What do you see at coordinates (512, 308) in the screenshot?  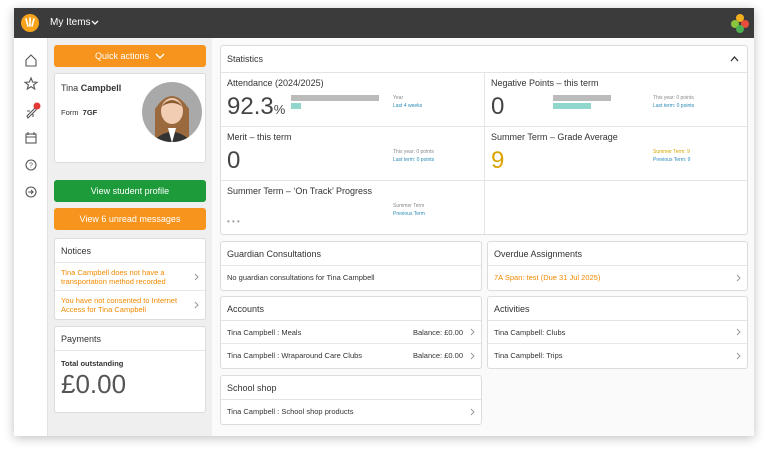 I see `activities-title: Activities` at bounding box center [512, 308].